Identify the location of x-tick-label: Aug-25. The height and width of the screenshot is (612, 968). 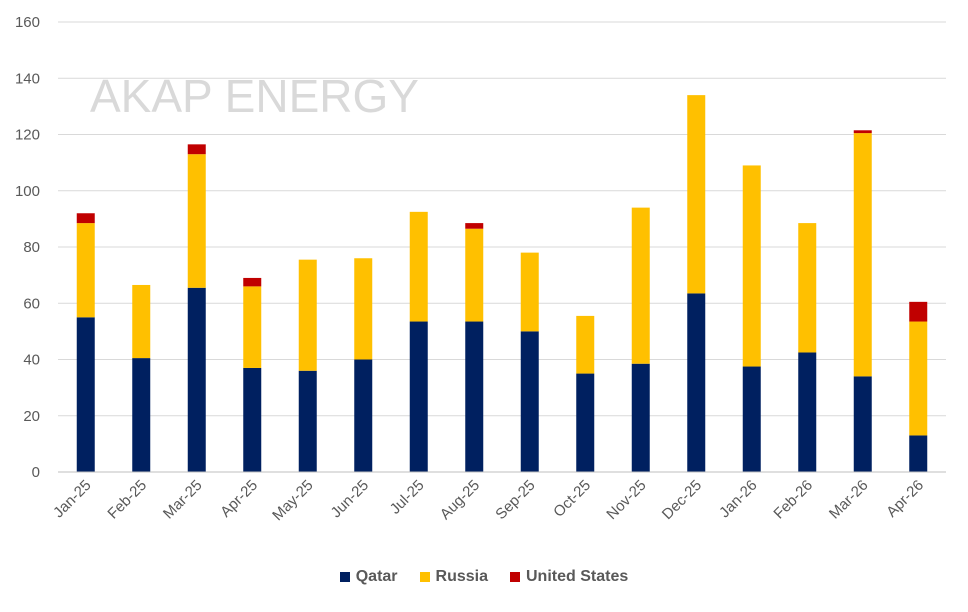
(460, 500).